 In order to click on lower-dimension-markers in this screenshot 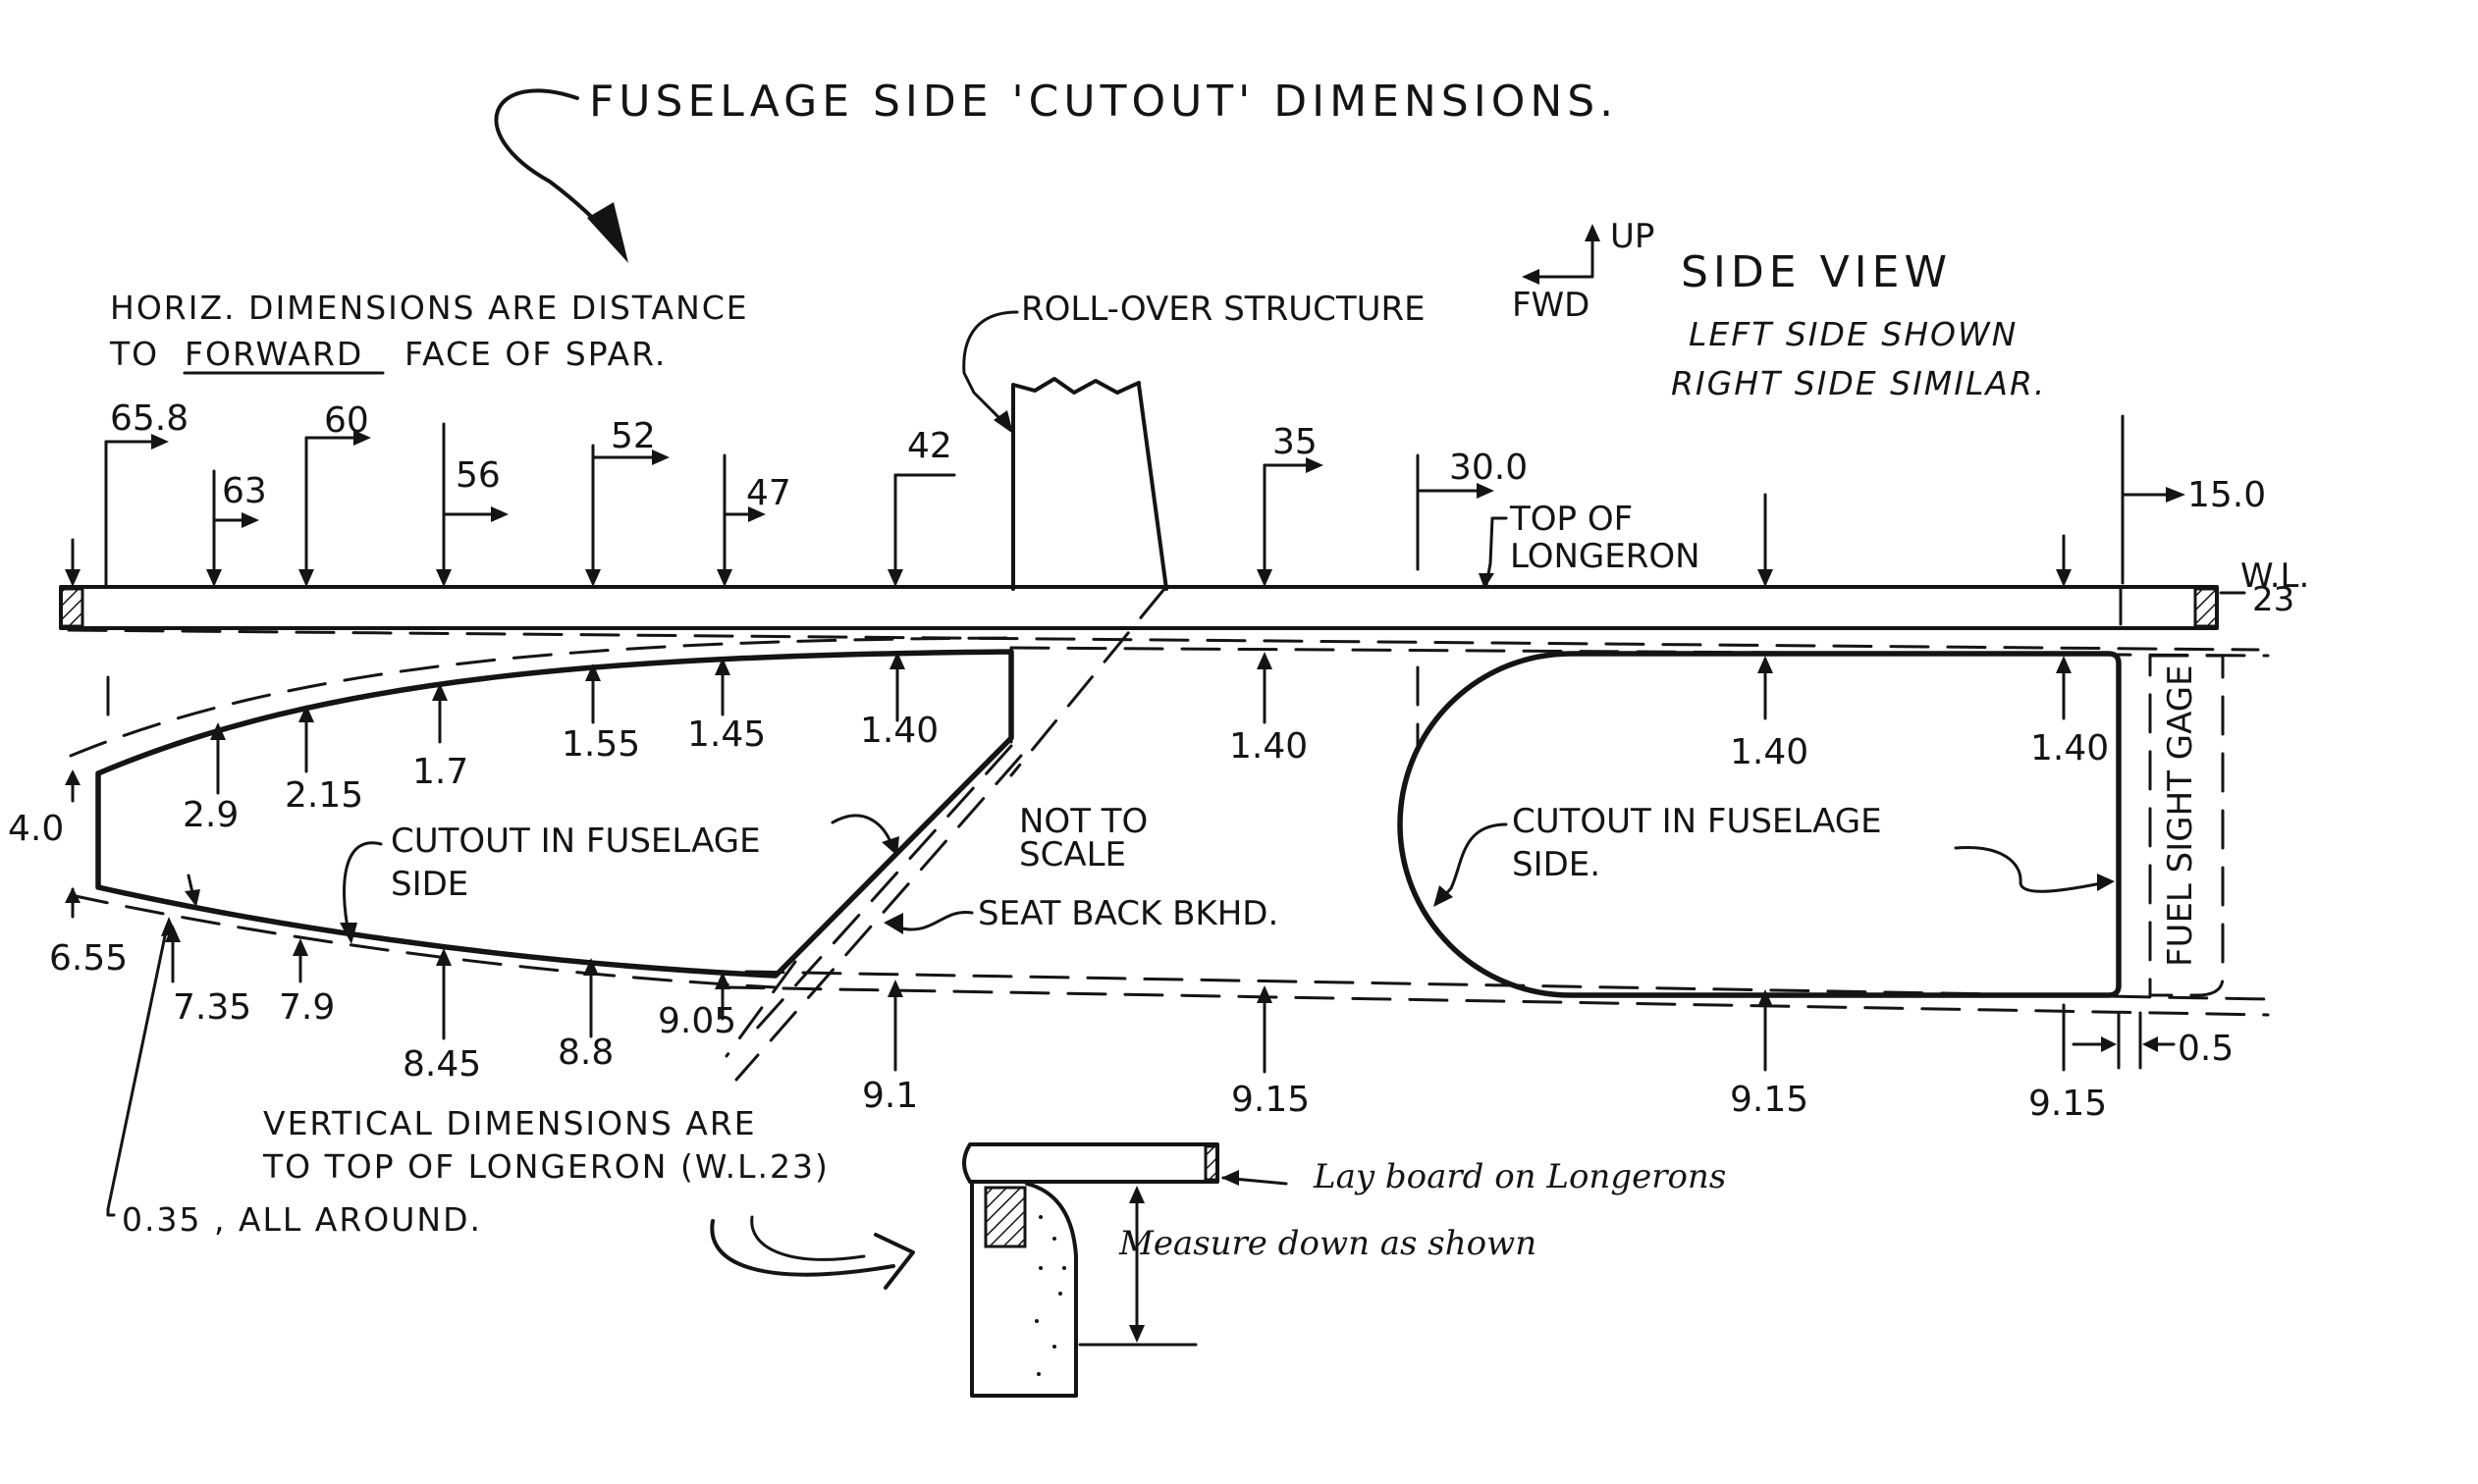, I will do `click(1120, 974)`.